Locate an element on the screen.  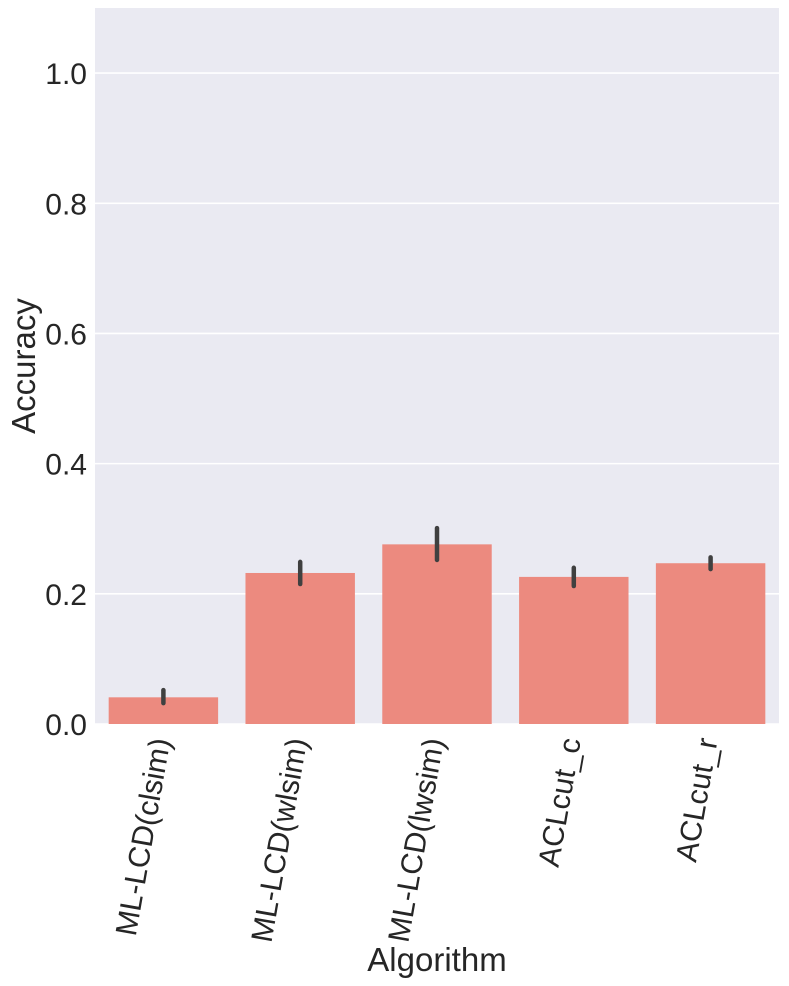
x-tick-label: ACLcut_c is located at coordinates (560, 802).